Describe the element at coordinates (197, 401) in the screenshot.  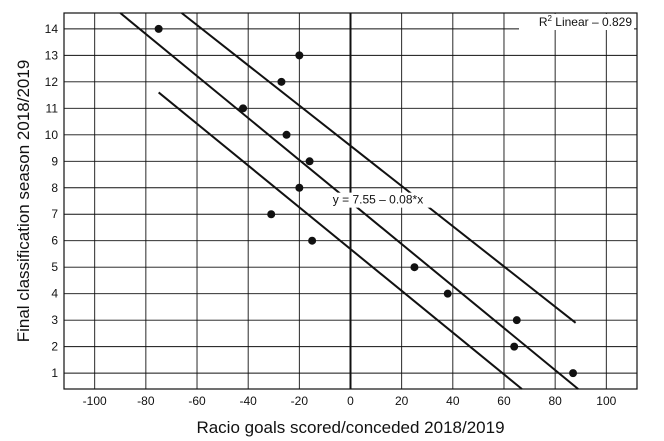
I see `x-tick-label: -60` at that location.